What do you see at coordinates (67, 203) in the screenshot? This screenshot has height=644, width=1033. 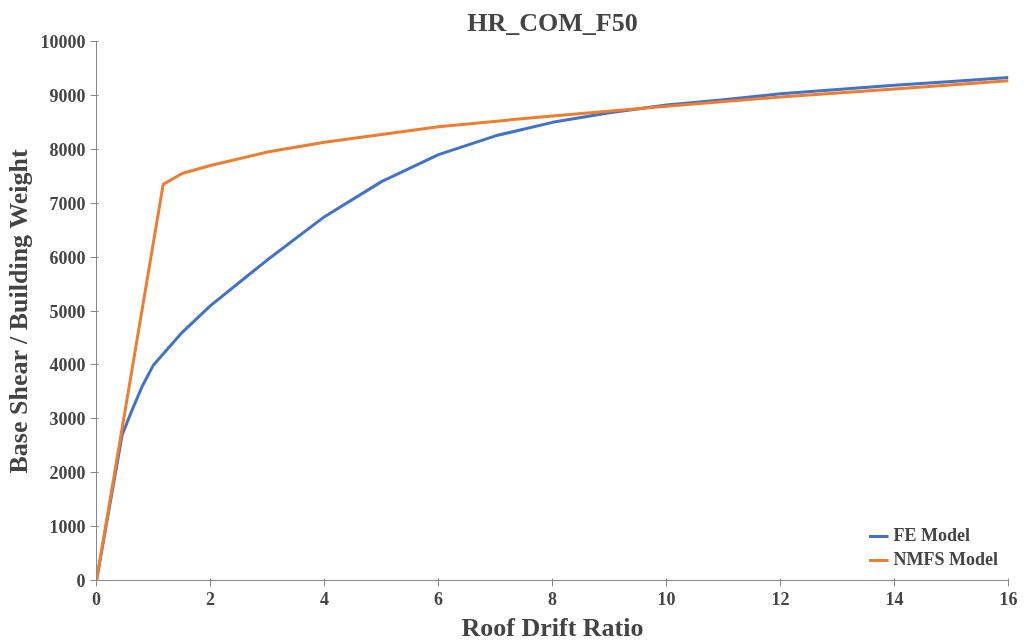 I see `y-tick-label: 7000` at bounding box center [67, 203].